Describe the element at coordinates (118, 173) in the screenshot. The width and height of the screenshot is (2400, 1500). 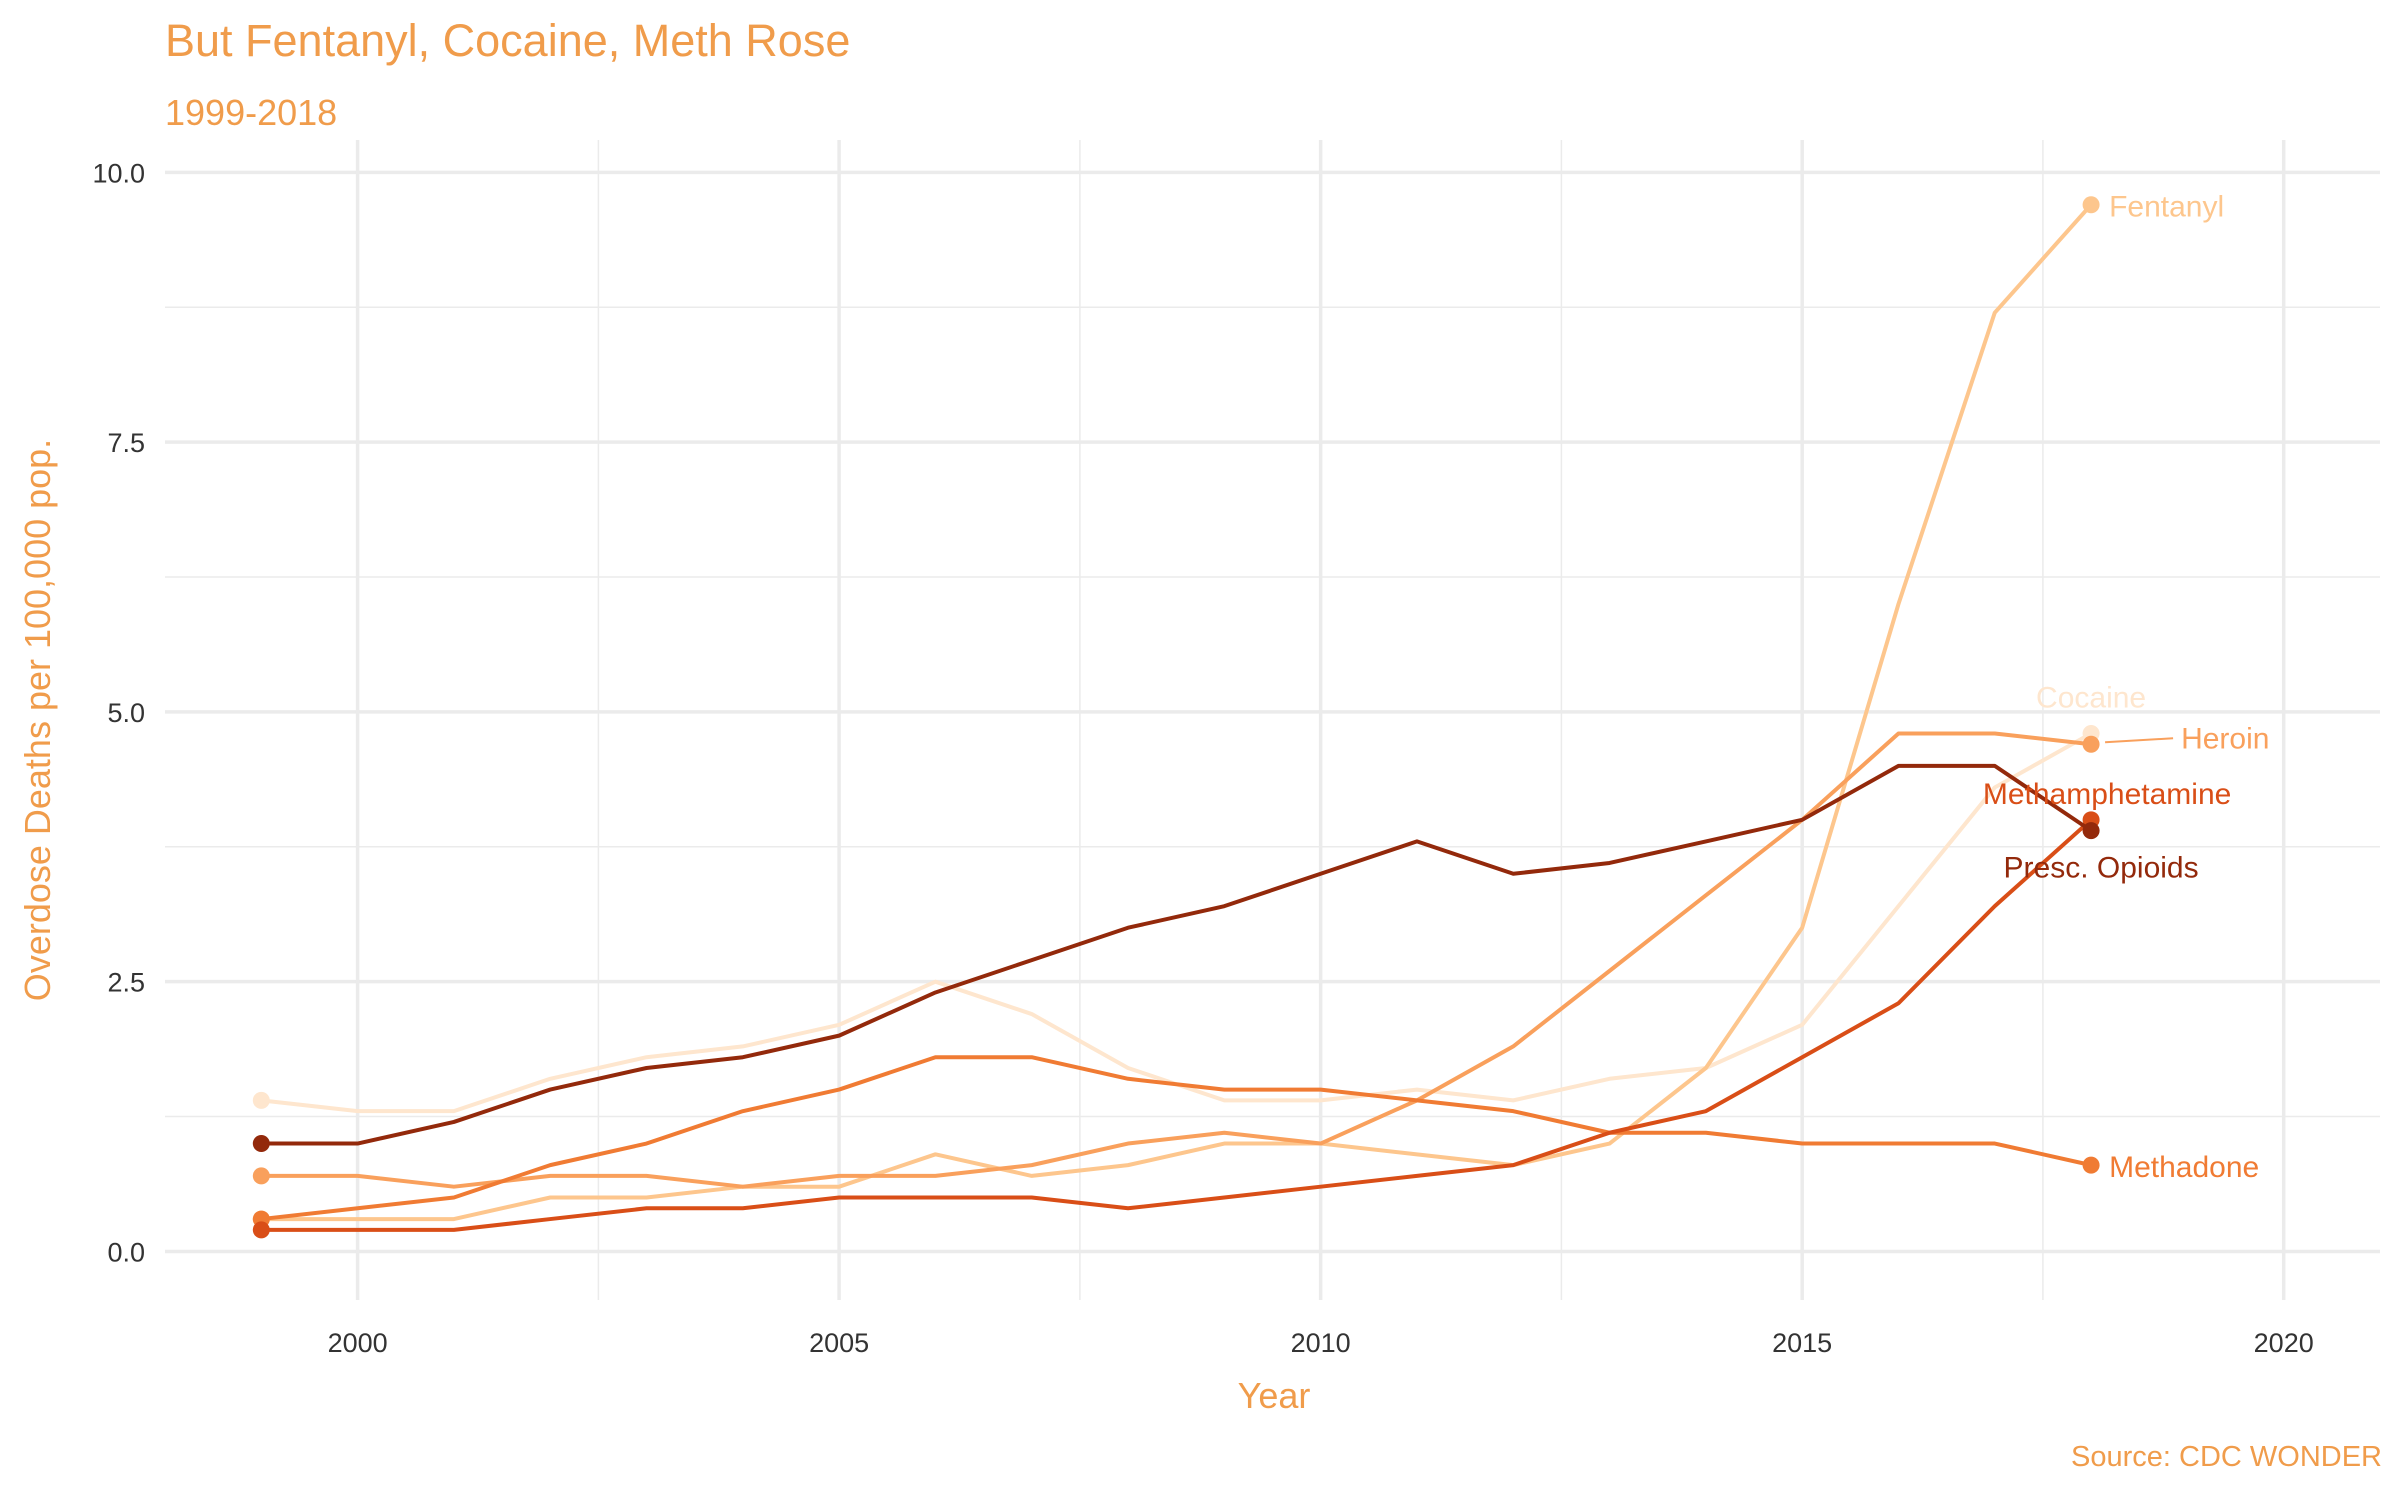
I see `y-tick-label: 10.0` at that location.